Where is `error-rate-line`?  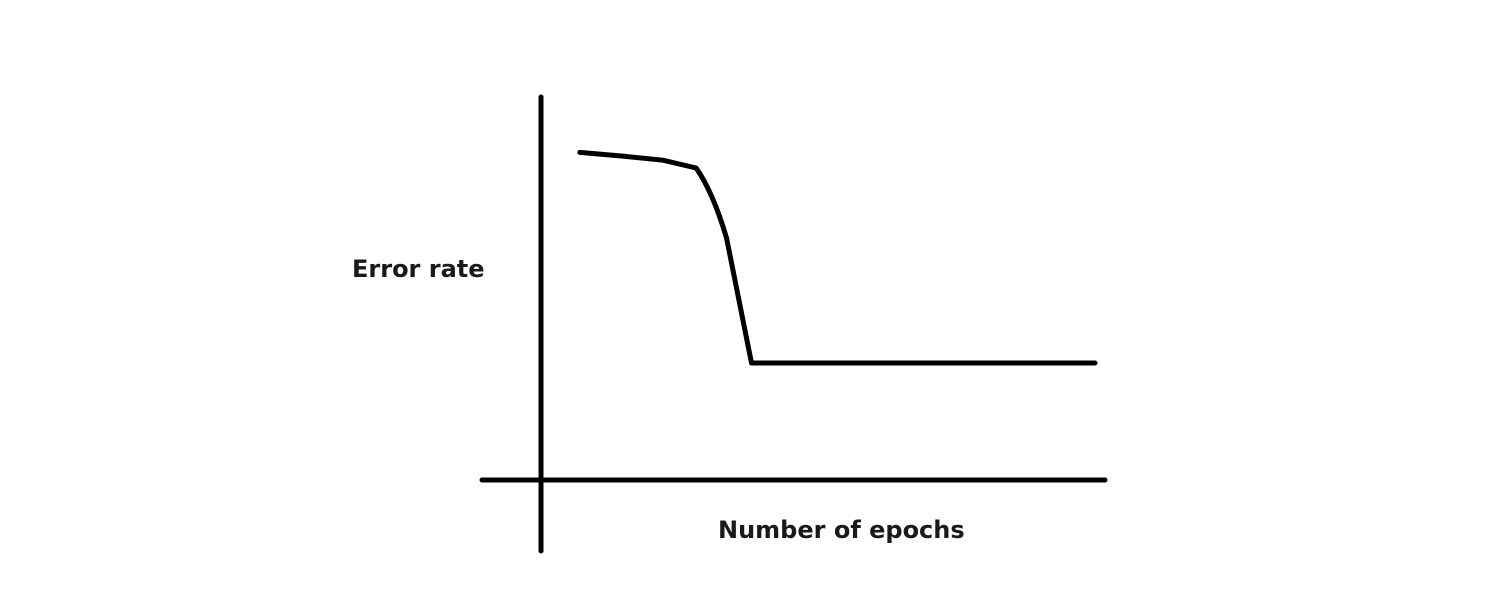 error-rate-line is located at coordinates (837, 257).